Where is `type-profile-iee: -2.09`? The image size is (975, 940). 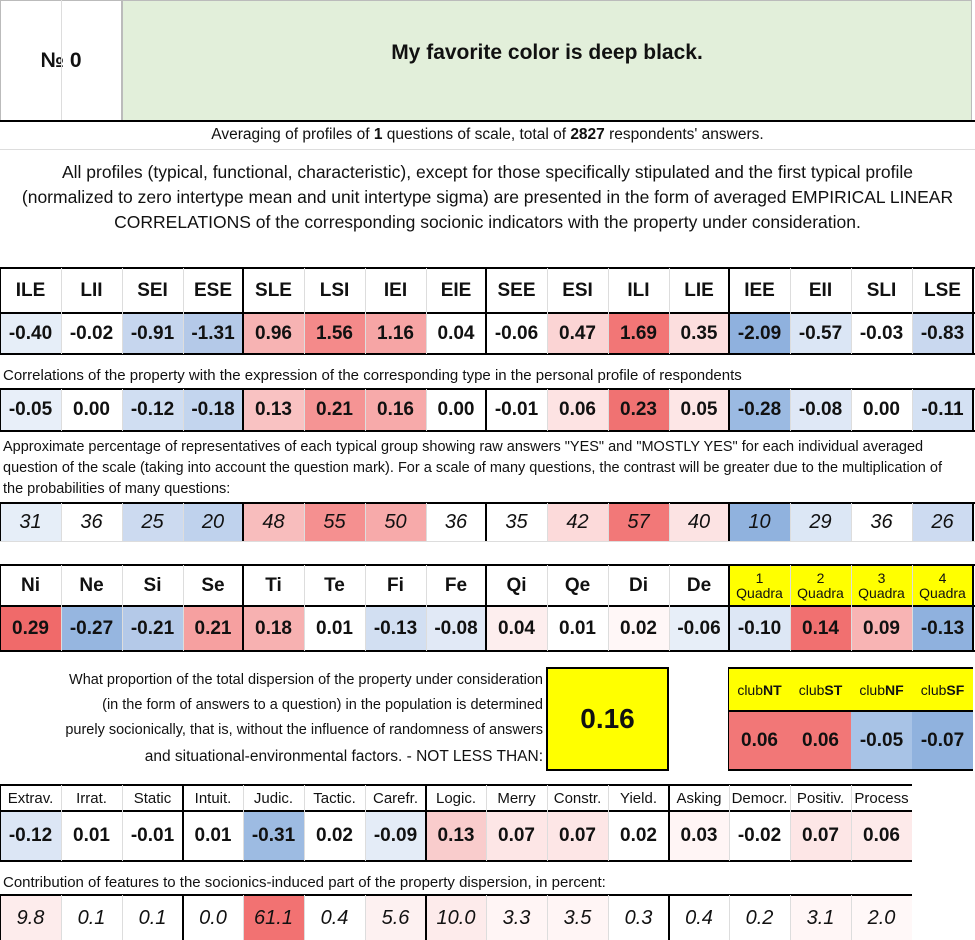
type-profile-iee: -2.09 is located at coordinates (759, 333).